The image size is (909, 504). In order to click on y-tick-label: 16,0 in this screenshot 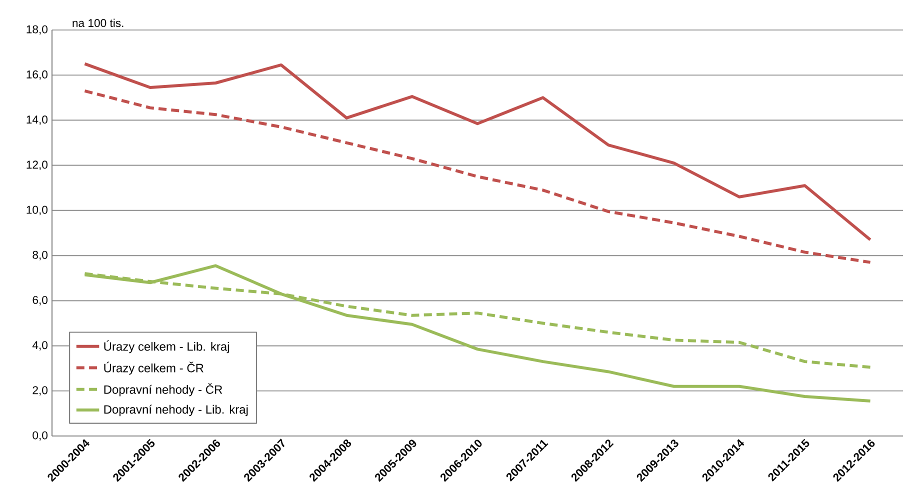, I will do `click(37, 75)`.